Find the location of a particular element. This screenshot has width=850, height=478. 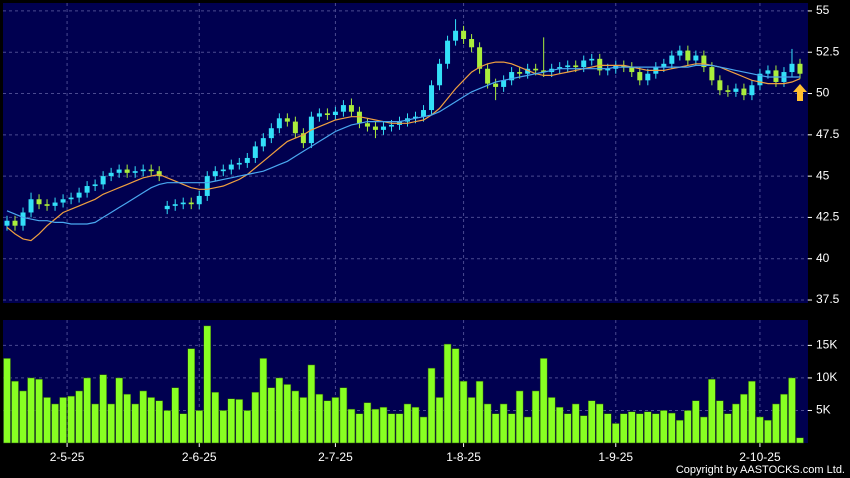

x-tick-label: 1-9-25 is located at coordinates (615, 457).